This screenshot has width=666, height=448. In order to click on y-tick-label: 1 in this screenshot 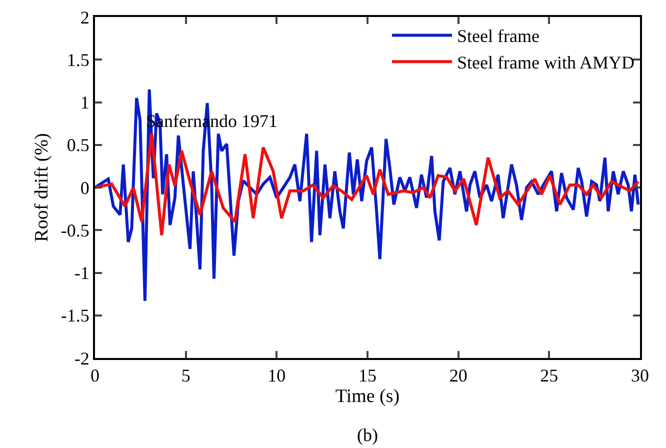, I will do `click(85, 102)`.